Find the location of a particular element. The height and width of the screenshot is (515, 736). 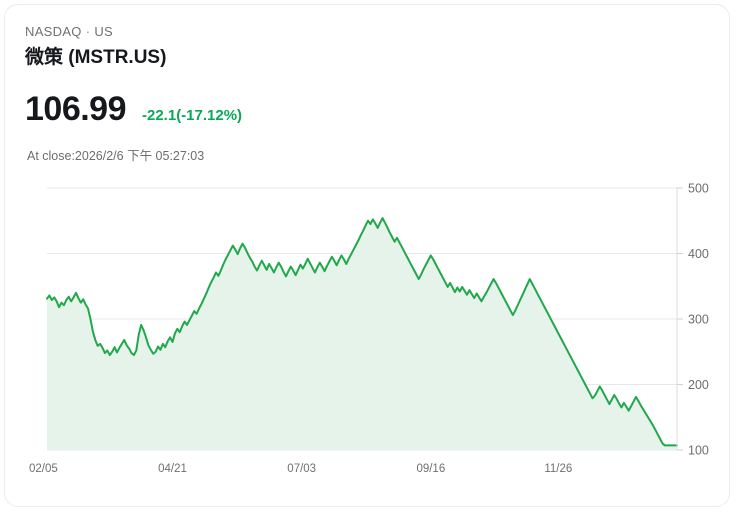

price-row: 106.99 -22.1(-17.12%) is located at coordinates (133, 109).